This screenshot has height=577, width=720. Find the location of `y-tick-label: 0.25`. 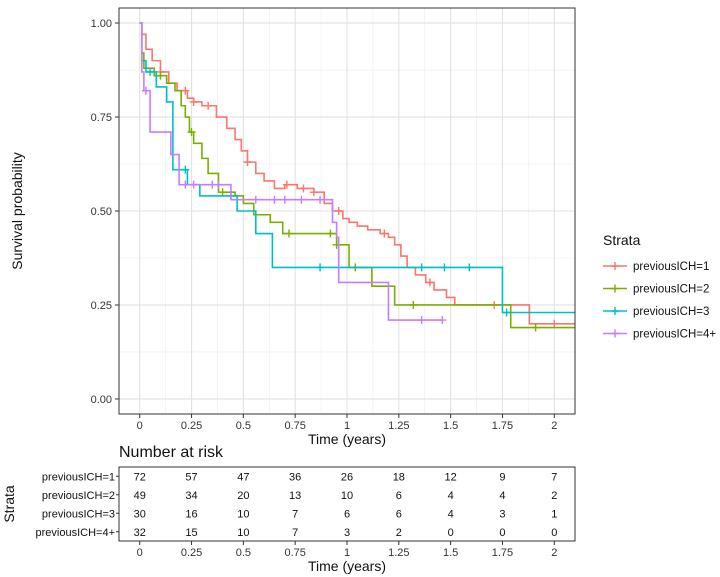

y-tick-label: 0.25 is located at coordinates (101, 306).